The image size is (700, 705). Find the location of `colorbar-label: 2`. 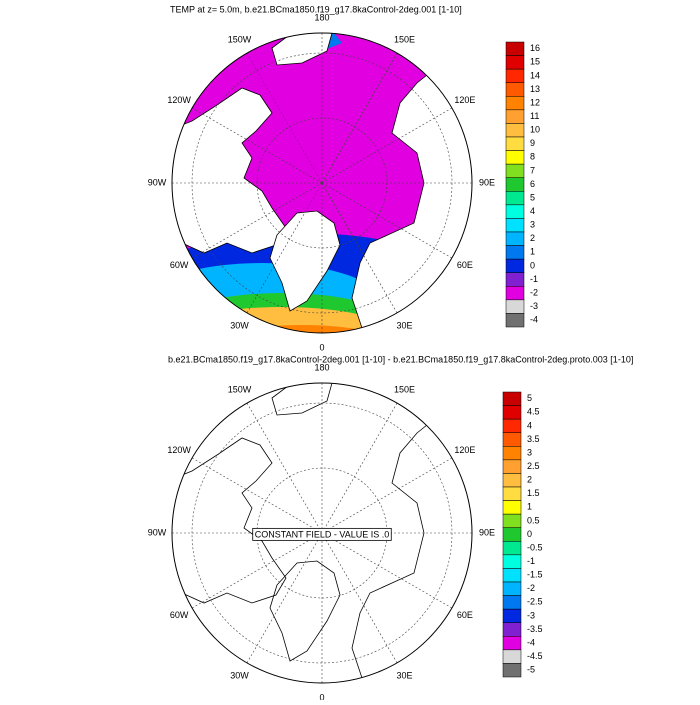

colorbar-label: 2 is located at coordinates (532, 238).